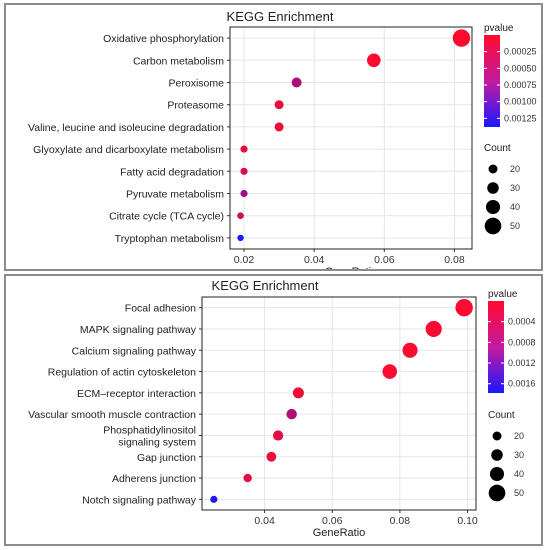 This screenshot has height=550, width=547. What do you see at coordinates (112, 415) in the screenshot?
I see `y-category-label: Vascular smooth muscle contraction` at bounding box center [112, 415].